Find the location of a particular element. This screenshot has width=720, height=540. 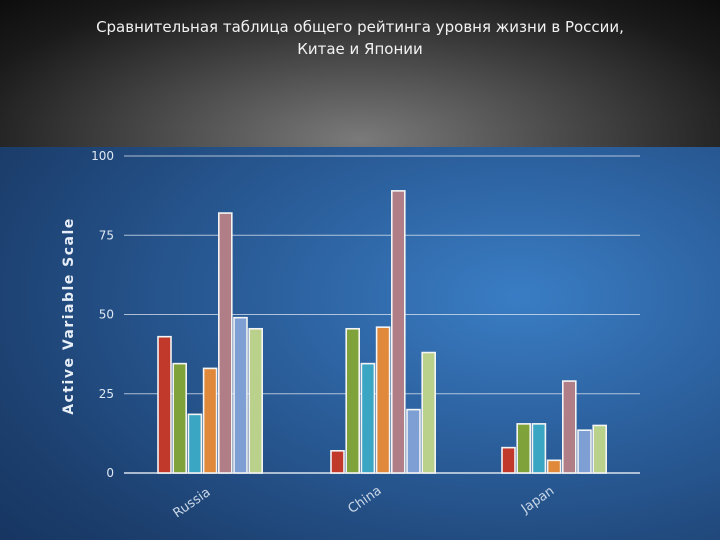

y-tick-label: 25 is located at coordinates (106, 394).